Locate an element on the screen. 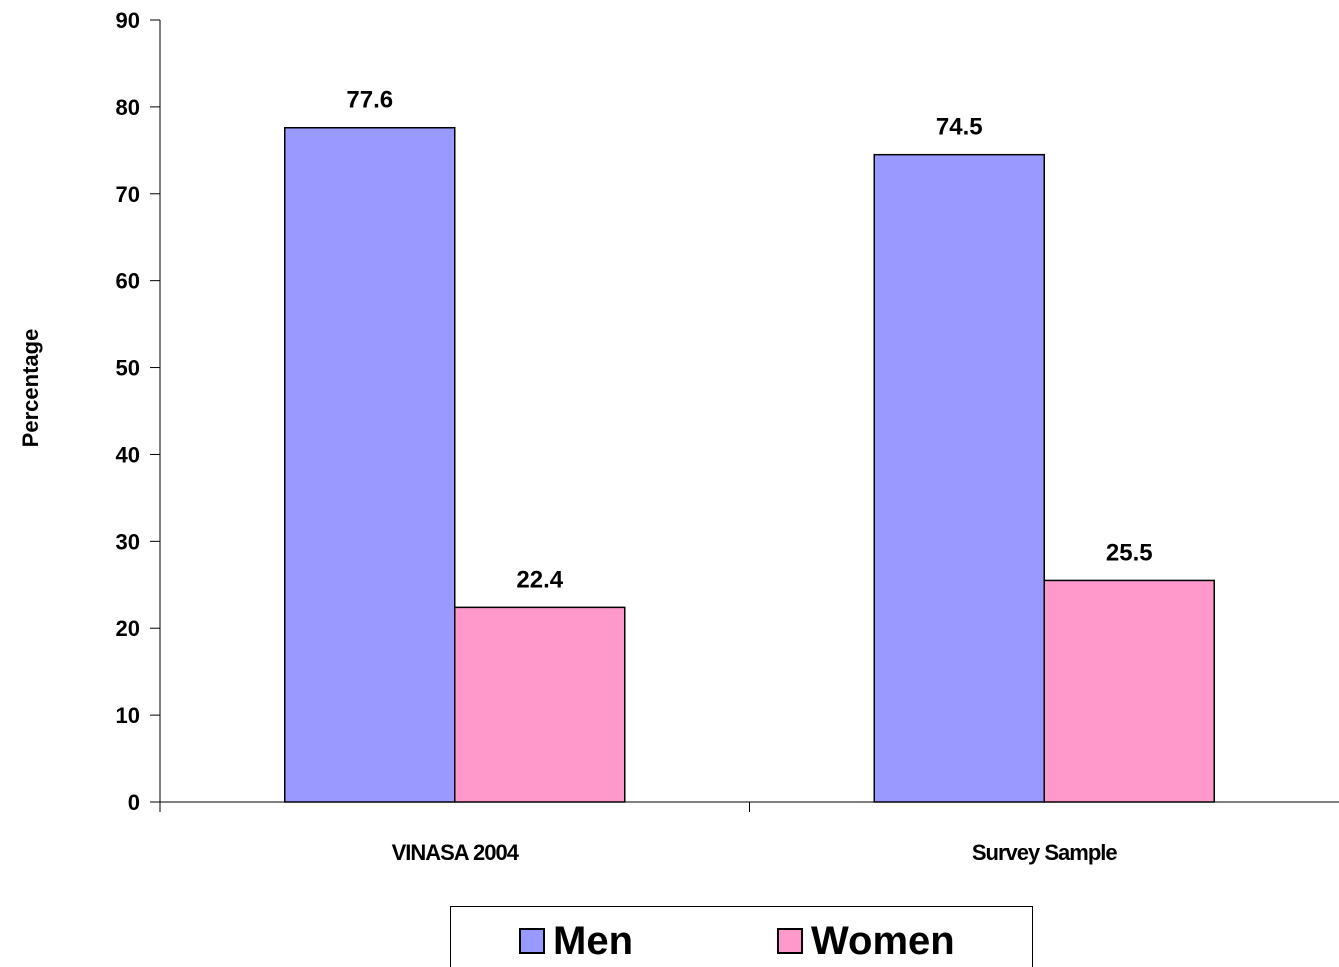 The width and height of the screenshot is (1339, 967). y-tick-label-20: 20 is located at coordinates (128, 628).